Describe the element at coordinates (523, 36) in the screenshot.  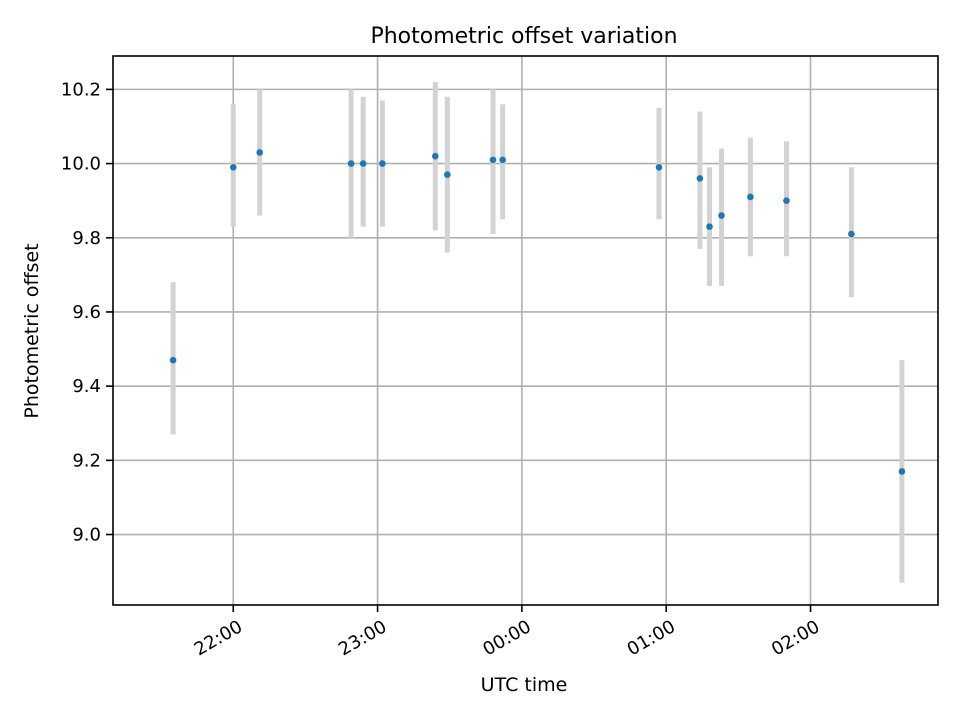
I see `chart-title: Photometric offset variation` at that location.